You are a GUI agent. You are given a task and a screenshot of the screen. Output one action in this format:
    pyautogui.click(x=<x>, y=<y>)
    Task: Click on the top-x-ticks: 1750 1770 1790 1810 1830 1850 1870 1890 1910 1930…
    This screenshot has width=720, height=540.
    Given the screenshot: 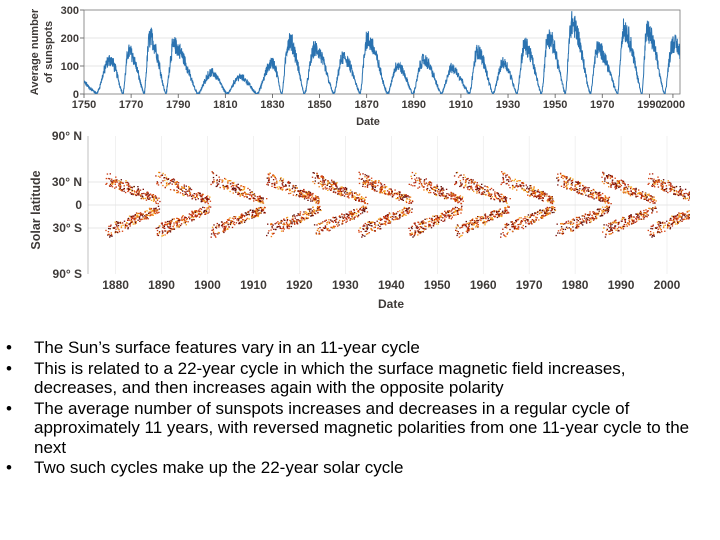 What is the action you would take?
    pyautogui.click(x=378, y=102)
    